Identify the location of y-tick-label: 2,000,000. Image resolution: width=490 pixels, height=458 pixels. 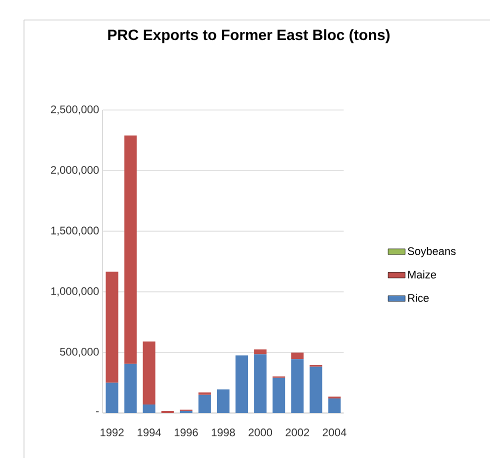
(75, 171).